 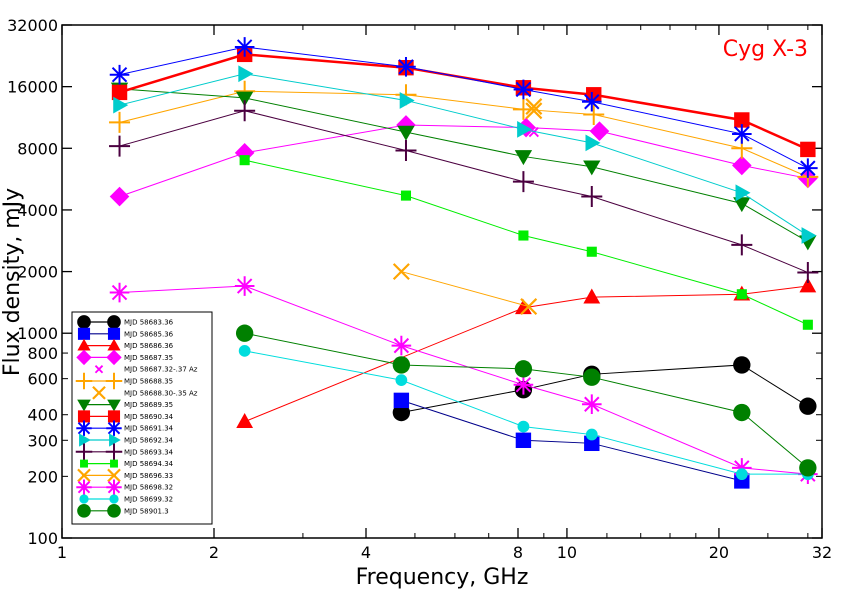 What do you see at coordinates (149, 441) in the screenshot?
I see `legend-label: MJD 58692.34` at bounding box center [149, 441].